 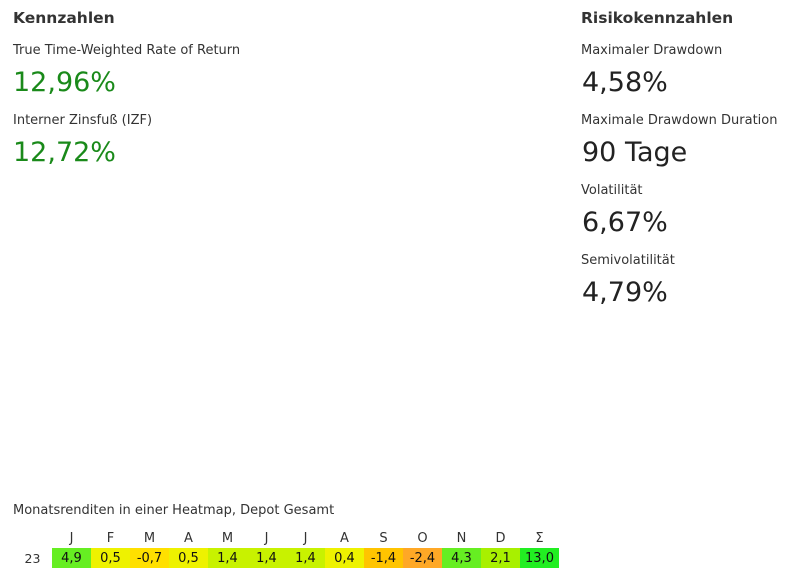 I want to click on heatmap-corner, so click(x=32, y=538).